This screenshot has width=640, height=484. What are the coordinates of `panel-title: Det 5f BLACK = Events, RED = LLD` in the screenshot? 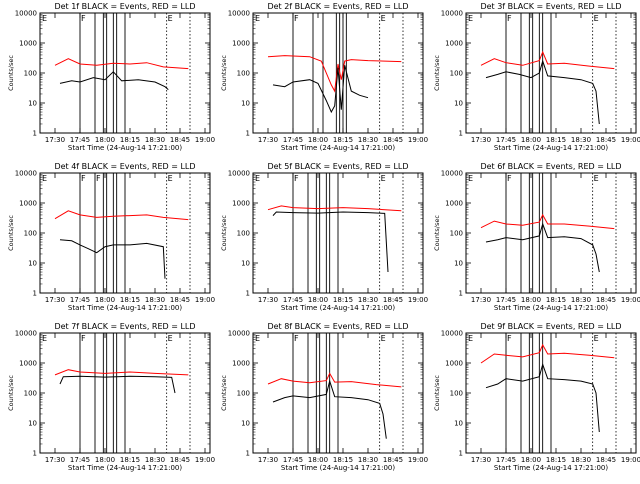 It's located at (337, 166).